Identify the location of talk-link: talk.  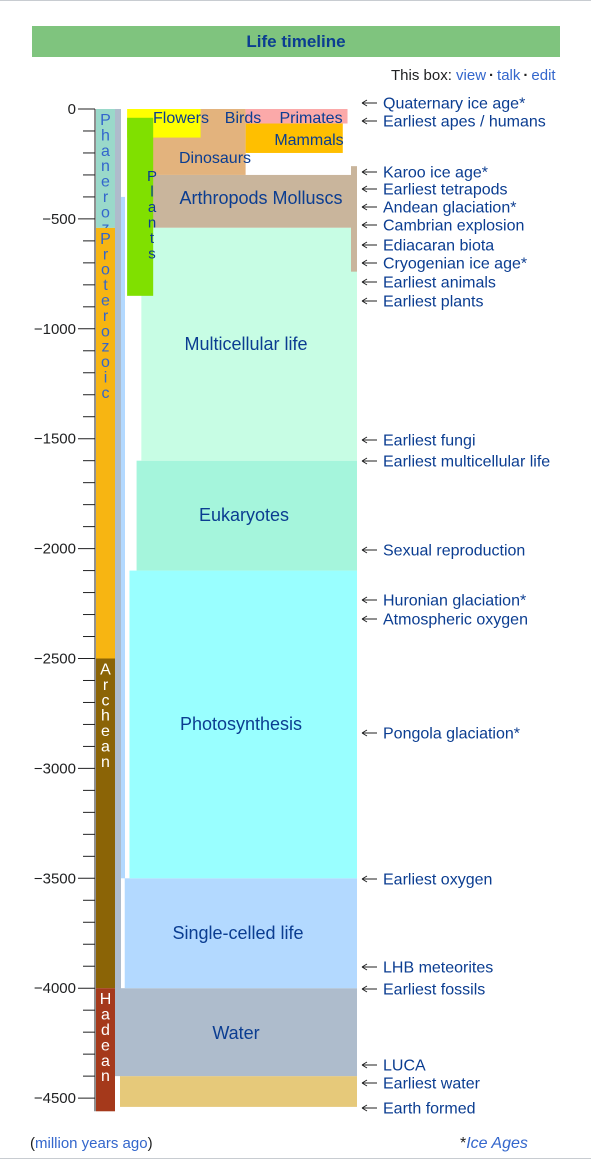
(509, 75).